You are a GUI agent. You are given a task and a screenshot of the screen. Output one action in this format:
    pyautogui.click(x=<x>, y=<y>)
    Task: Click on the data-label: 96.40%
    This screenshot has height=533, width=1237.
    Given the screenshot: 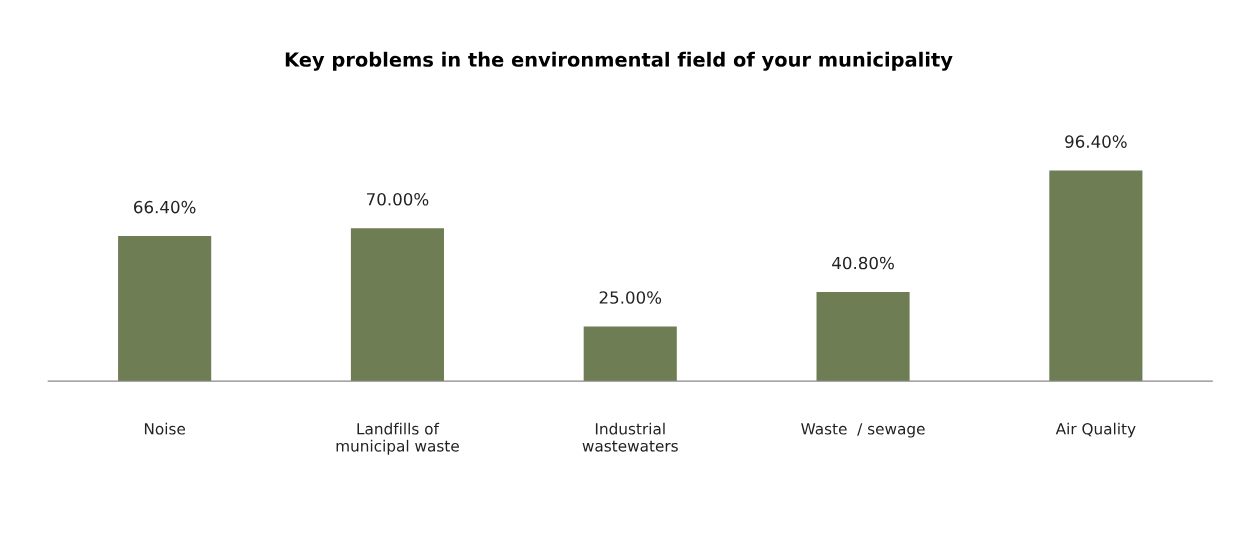 What is the action you would take?
    pyautogui.click(x=1096, y=141)
    